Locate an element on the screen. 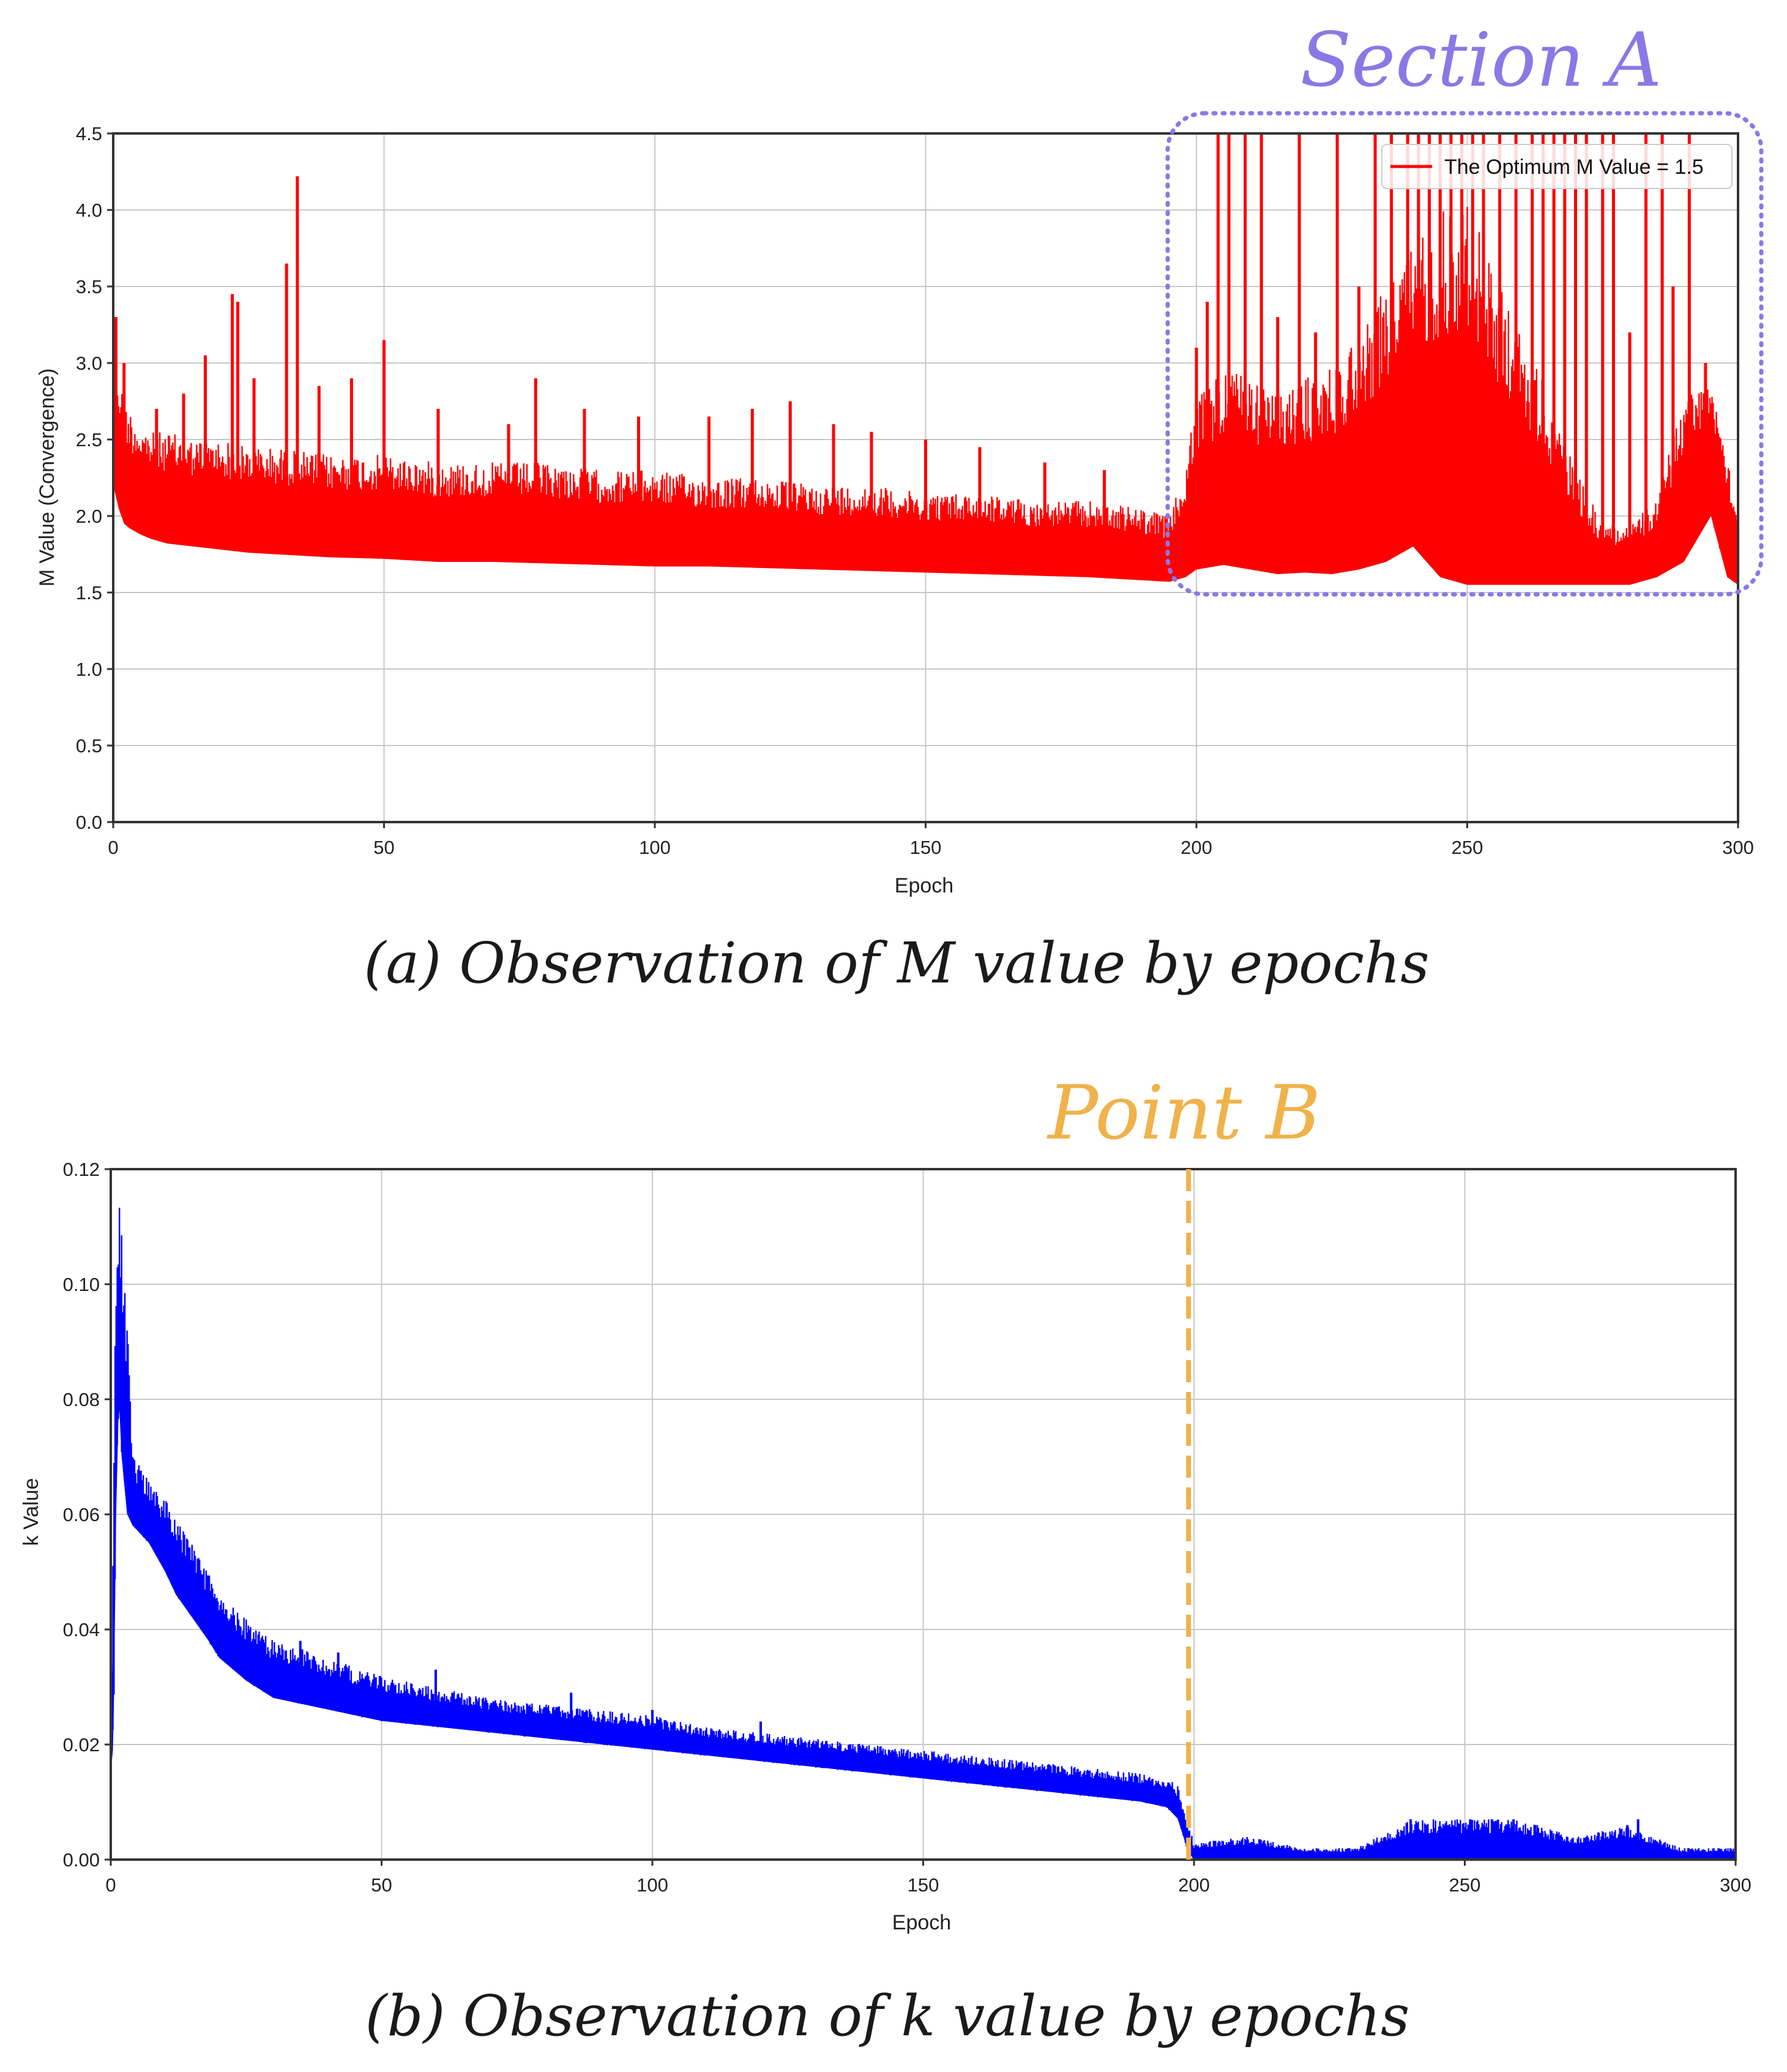 Image resolution: width=1787 pixels, height=2072 pixels. m-y-tick-label: 2.0 is located at coordinates (89, 516).